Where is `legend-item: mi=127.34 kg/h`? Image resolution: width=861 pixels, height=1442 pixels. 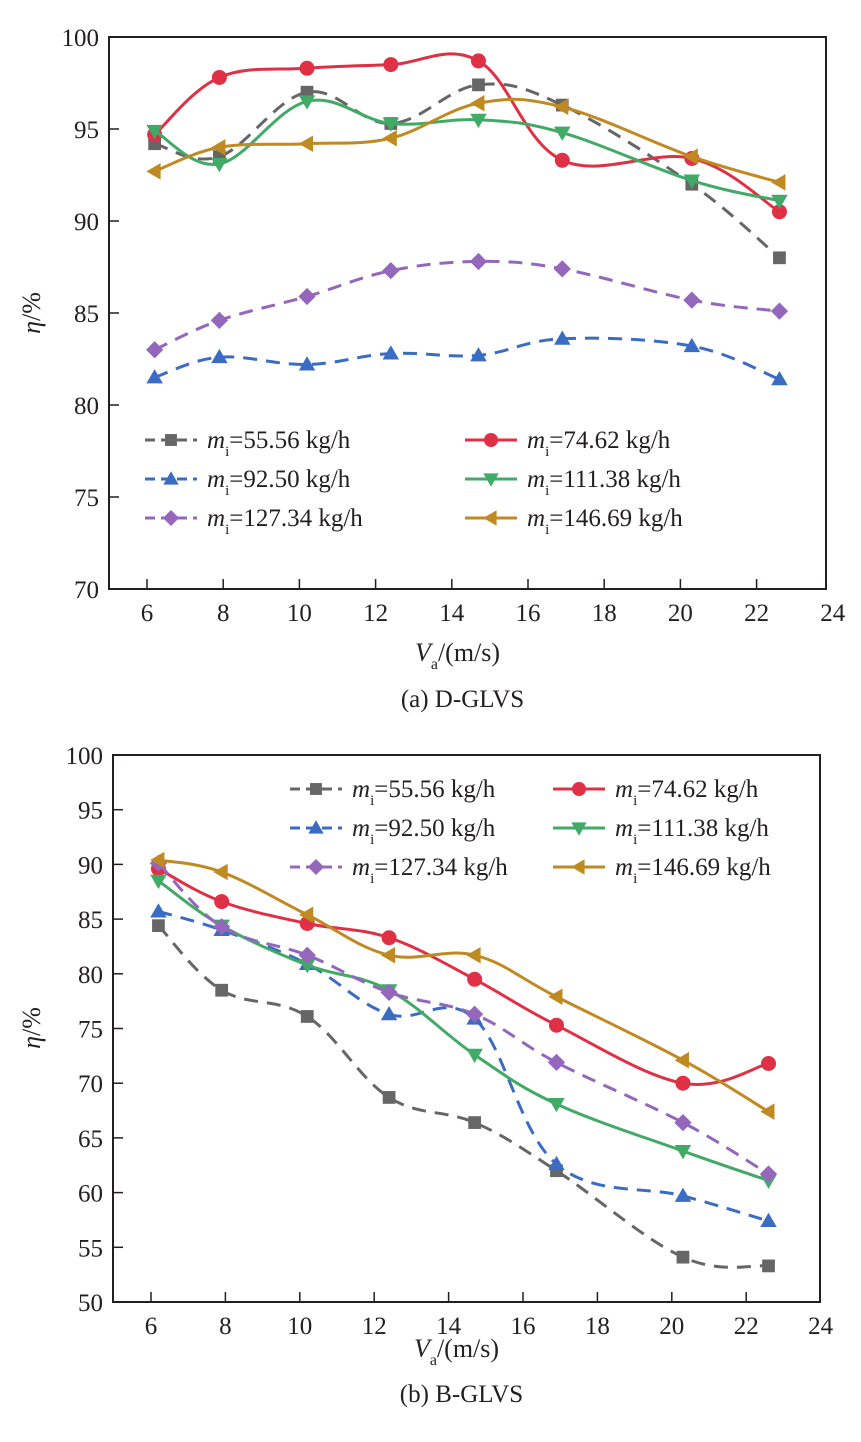 legend-item: mi=127.34 kg/h is located at coordinates (399, 870).